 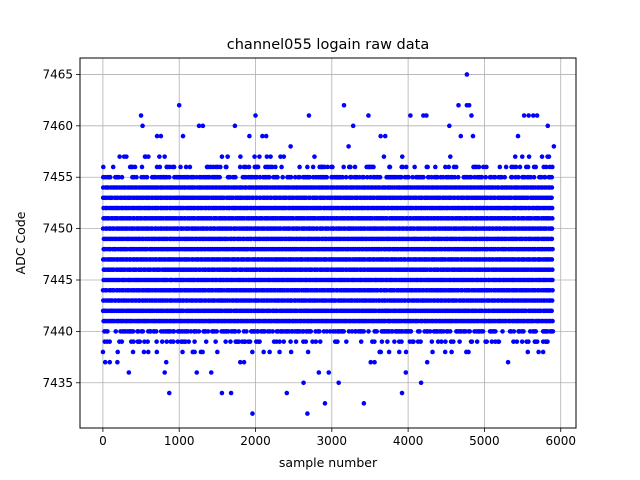 What do you see at coordinates (57, 331) in the screenshot?
I see `y-tick-label: 7440` at bounding box center [57, 331].